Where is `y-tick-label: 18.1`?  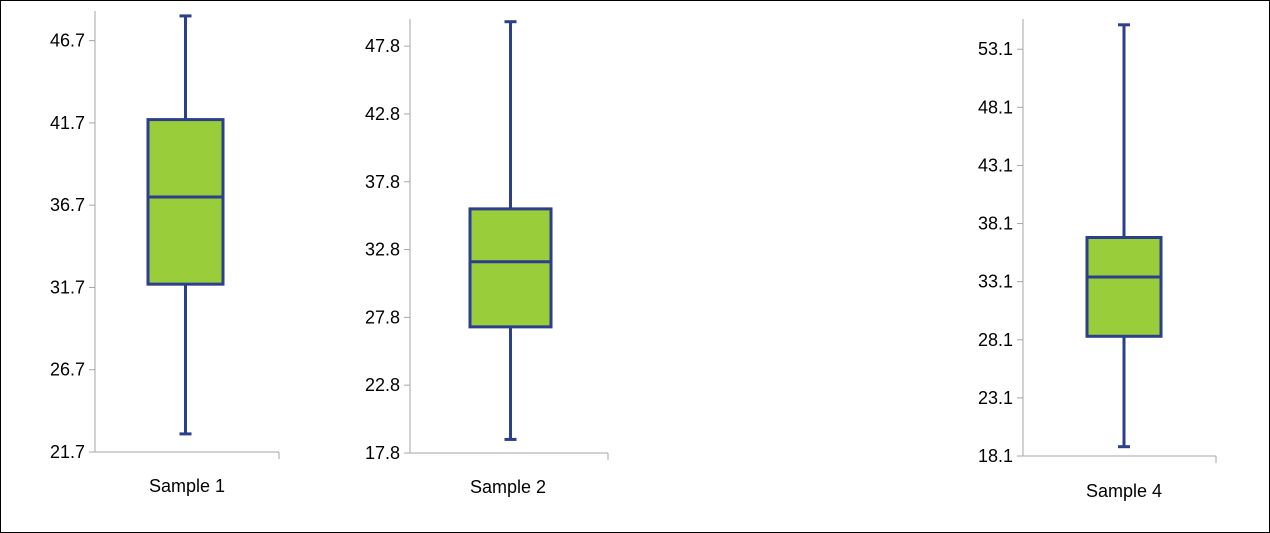
y-tick-label: 18.1 is located at coordinates (995, 456).